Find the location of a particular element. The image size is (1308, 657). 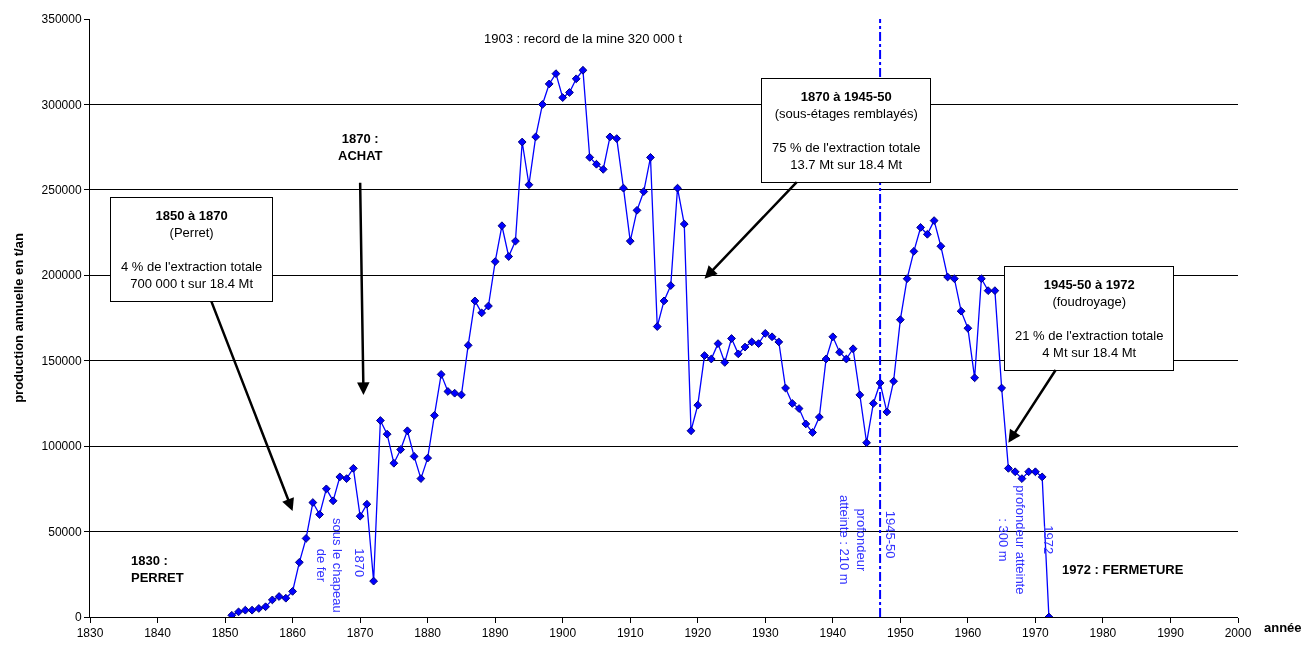

x-tick-label: 1860 is located at coordinates (293, 633).